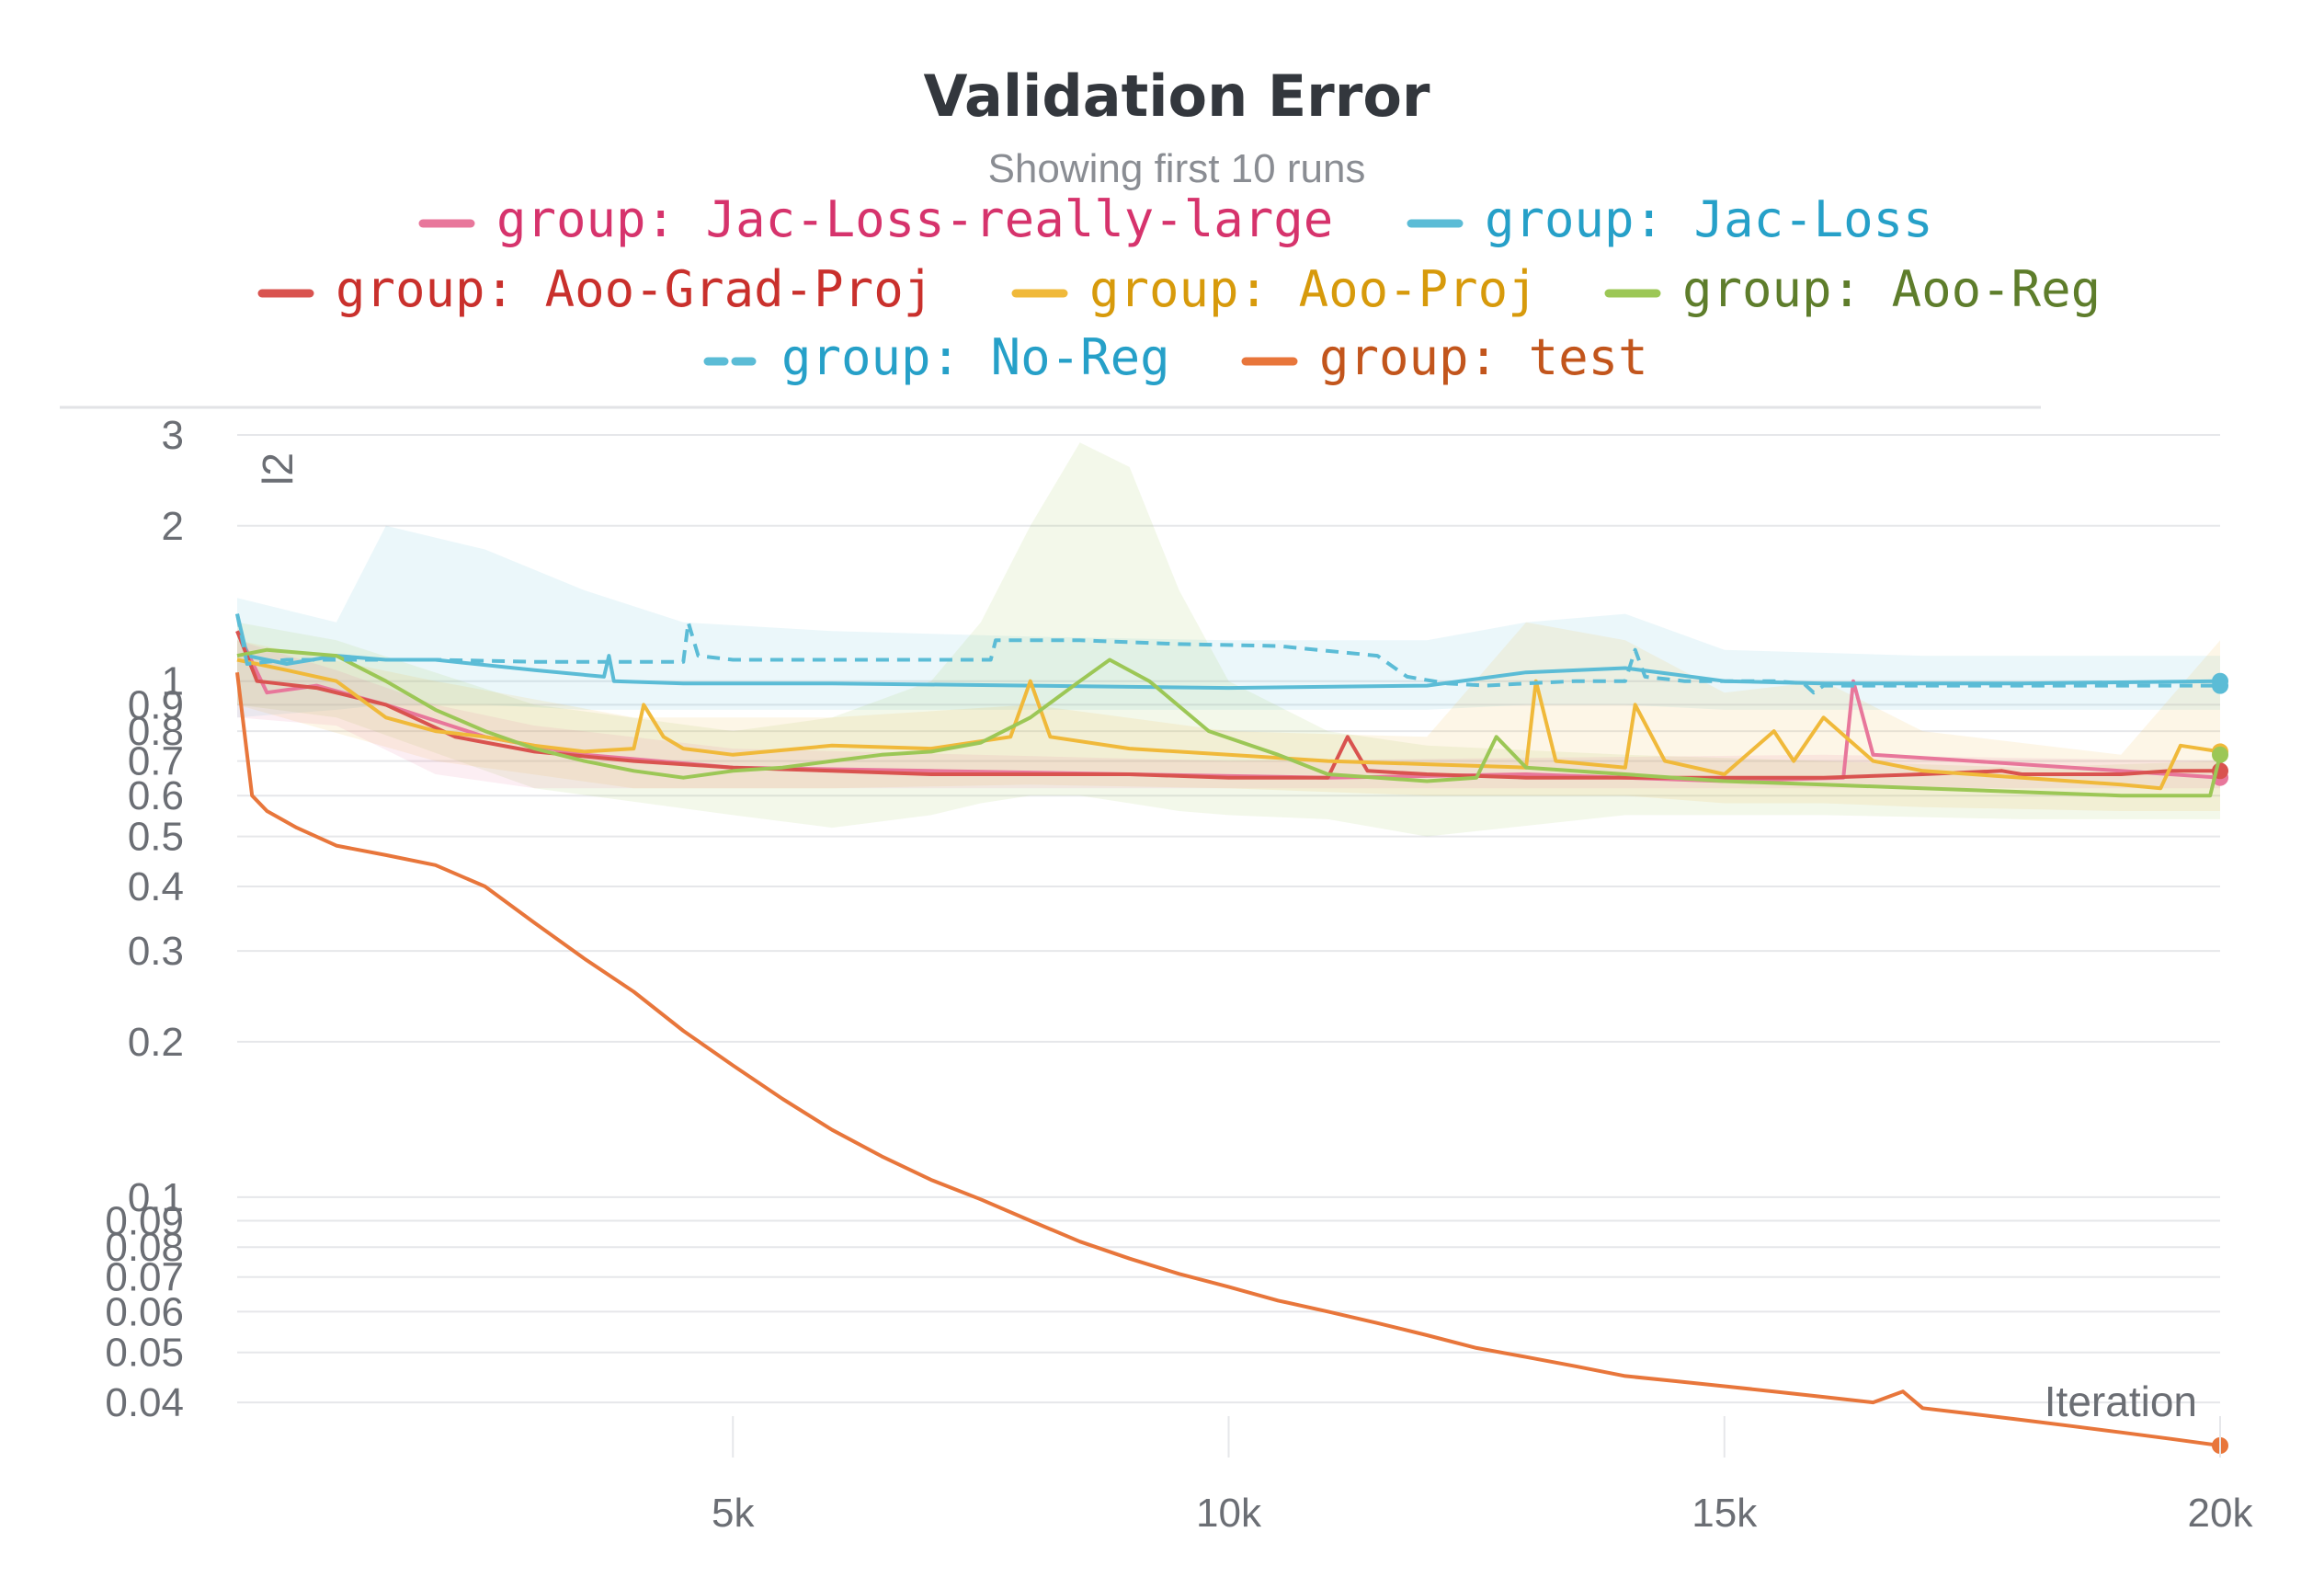  What do you see at coordinates (156, 1198) in the screenshot?
I see `y-tick-label: 0.1` at bounding box center [156, 1198].